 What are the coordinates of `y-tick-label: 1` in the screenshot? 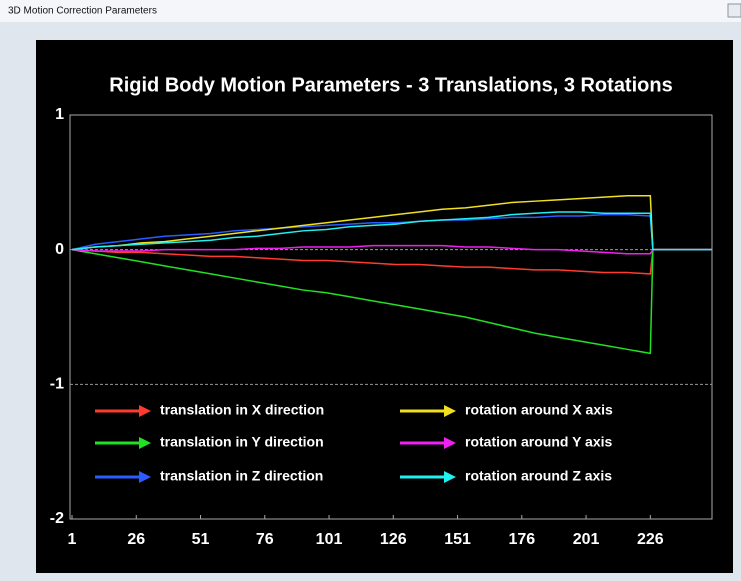 It's located at (59, 114).